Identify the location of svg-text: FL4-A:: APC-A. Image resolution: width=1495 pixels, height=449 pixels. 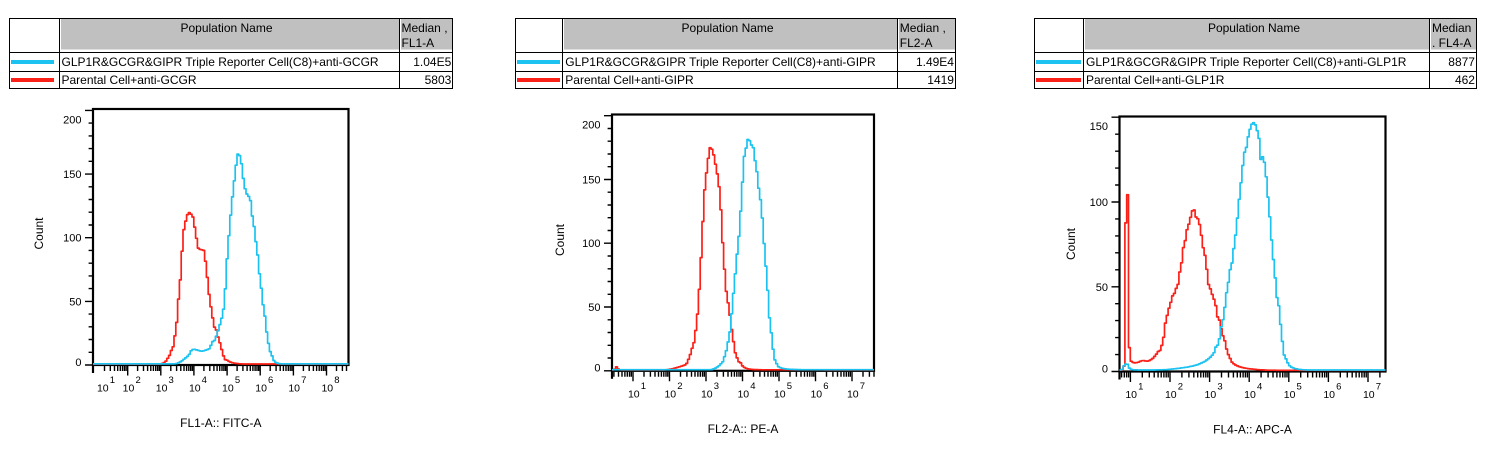
(1252, 430).